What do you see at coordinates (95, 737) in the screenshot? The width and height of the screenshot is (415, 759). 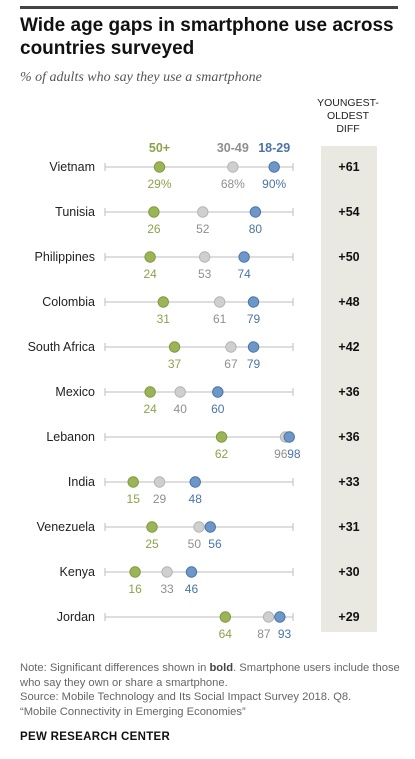 I see `pew-logo-text: PEW RESEARCH CENTER` at bounding box center [95, 737].